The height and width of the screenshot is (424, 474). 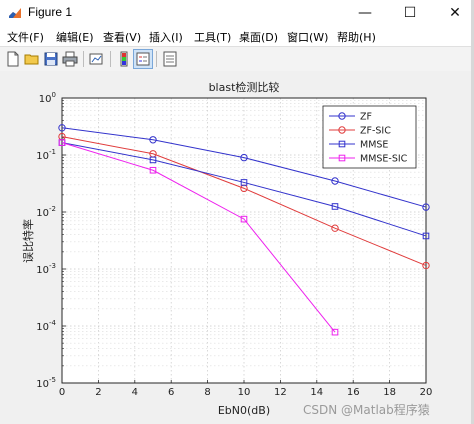 What do you see at coordinates (374, 145) in the screenshot?
I see `legend-label-mmse: MMSE` at bounding box center [374, 145].